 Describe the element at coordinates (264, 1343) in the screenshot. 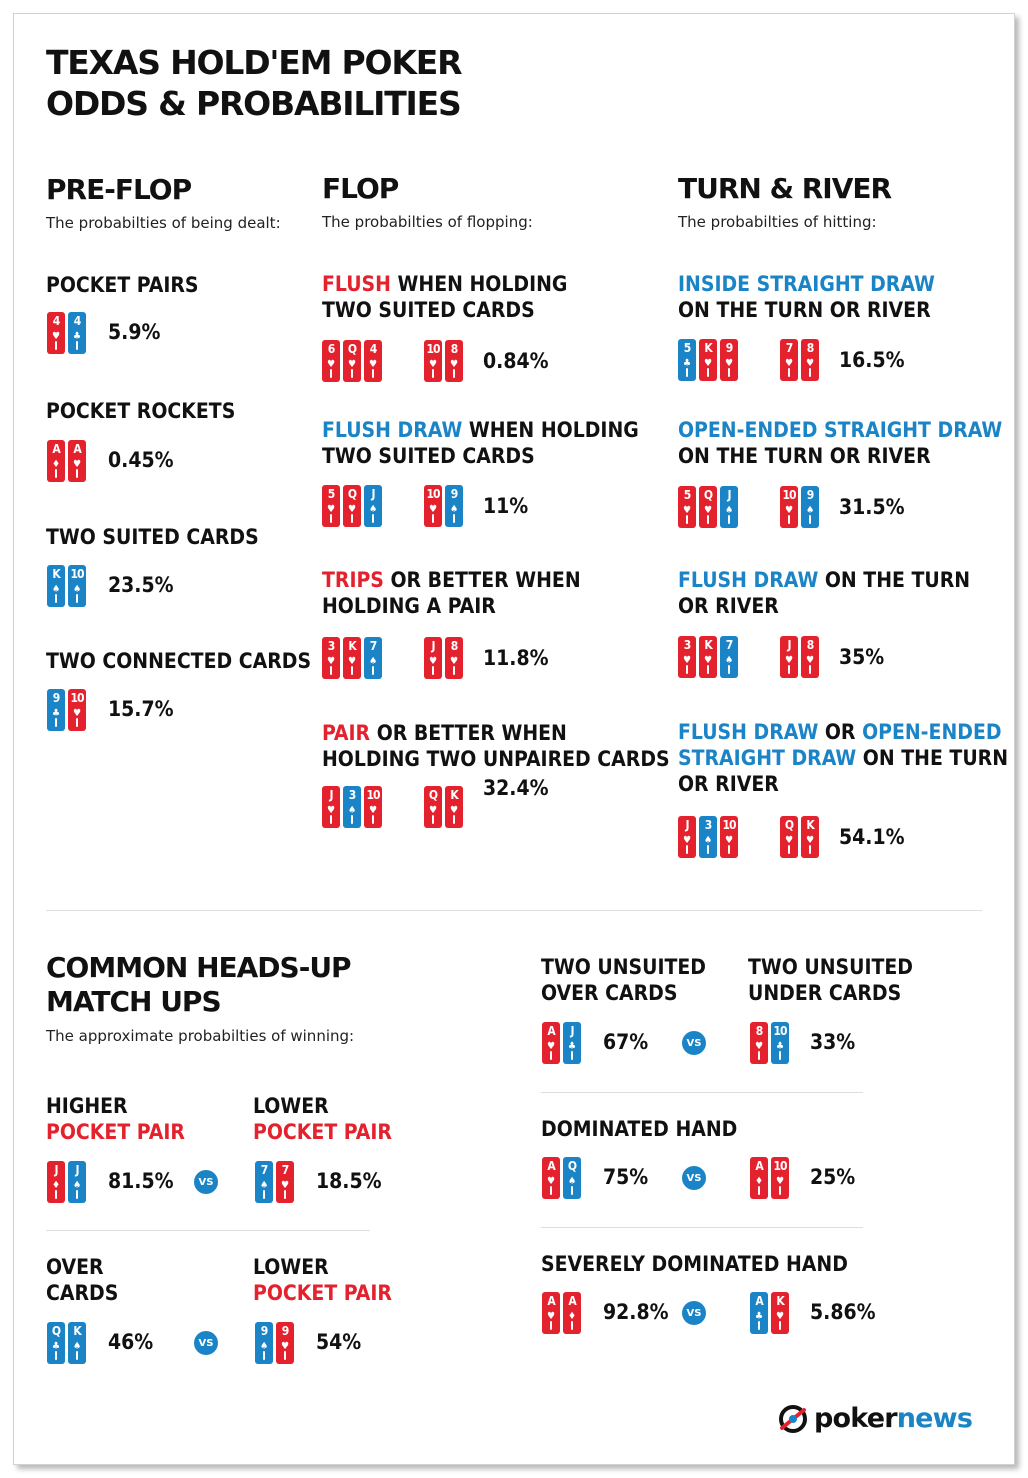

I see `playing-card: 9 ♠` at that location.